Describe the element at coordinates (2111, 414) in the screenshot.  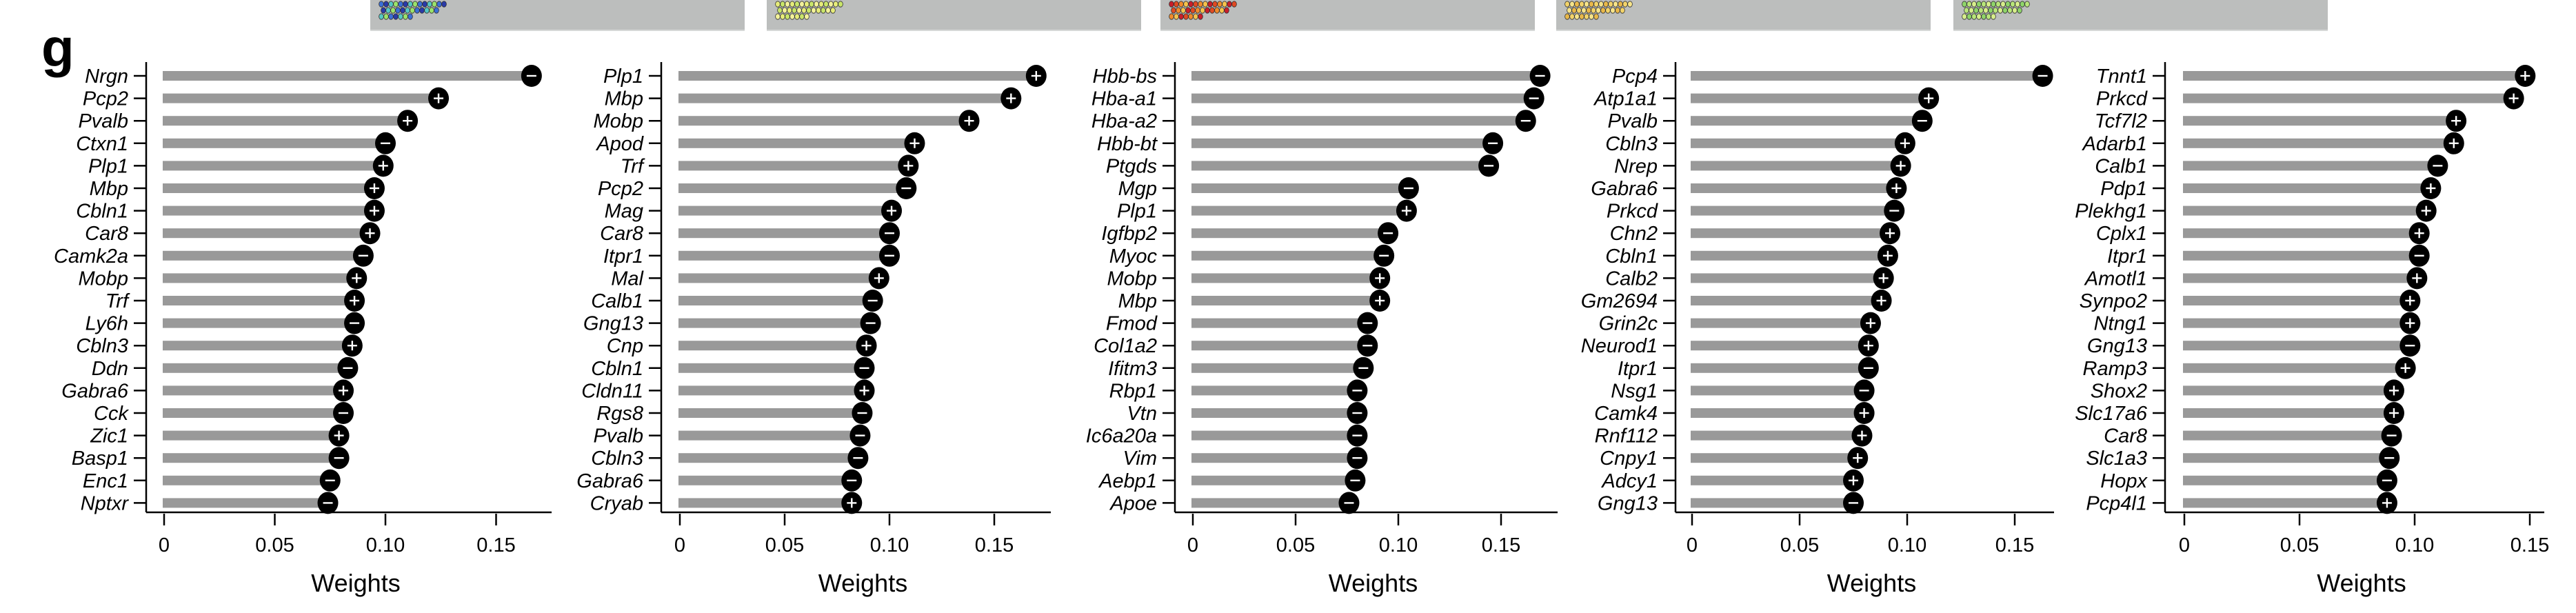
I see `gene-label: Slc17a6` at that location.